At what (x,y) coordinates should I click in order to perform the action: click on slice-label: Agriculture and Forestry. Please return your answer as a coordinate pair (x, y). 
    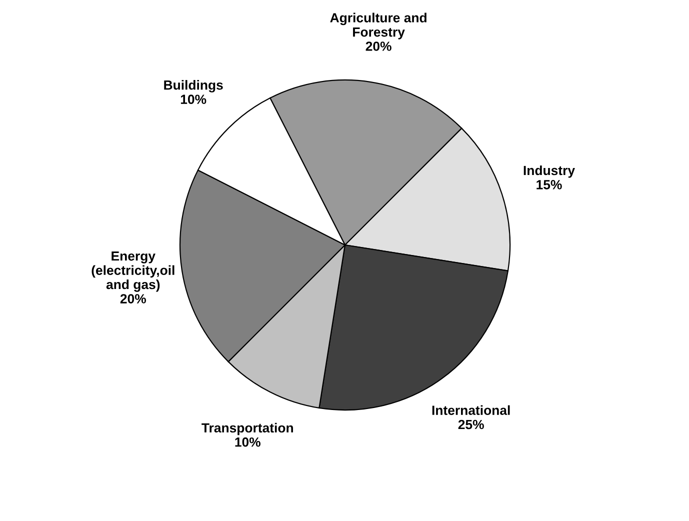
    Looking at the image, I should click on (378, 26).